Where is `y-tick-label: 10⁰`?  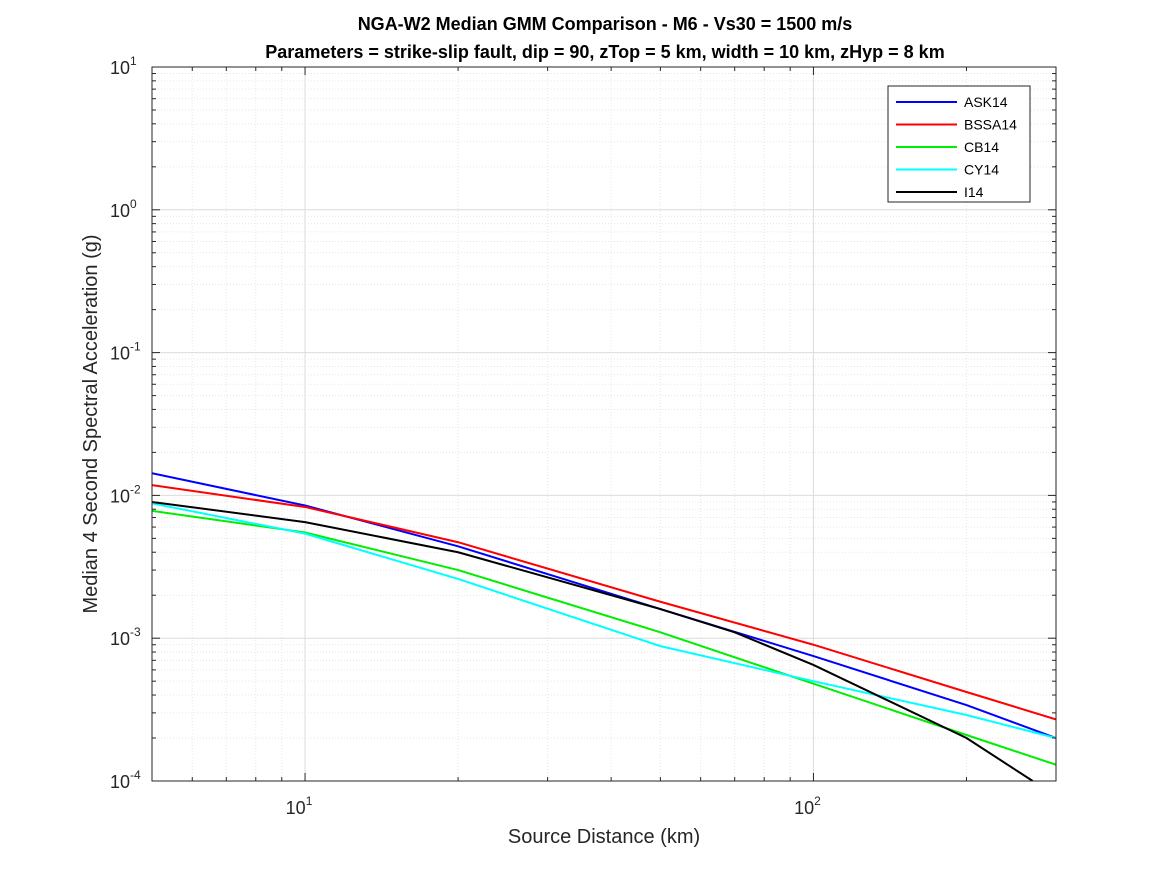
y-tick-label: 10⁰ is located at coordinates (123, 209).